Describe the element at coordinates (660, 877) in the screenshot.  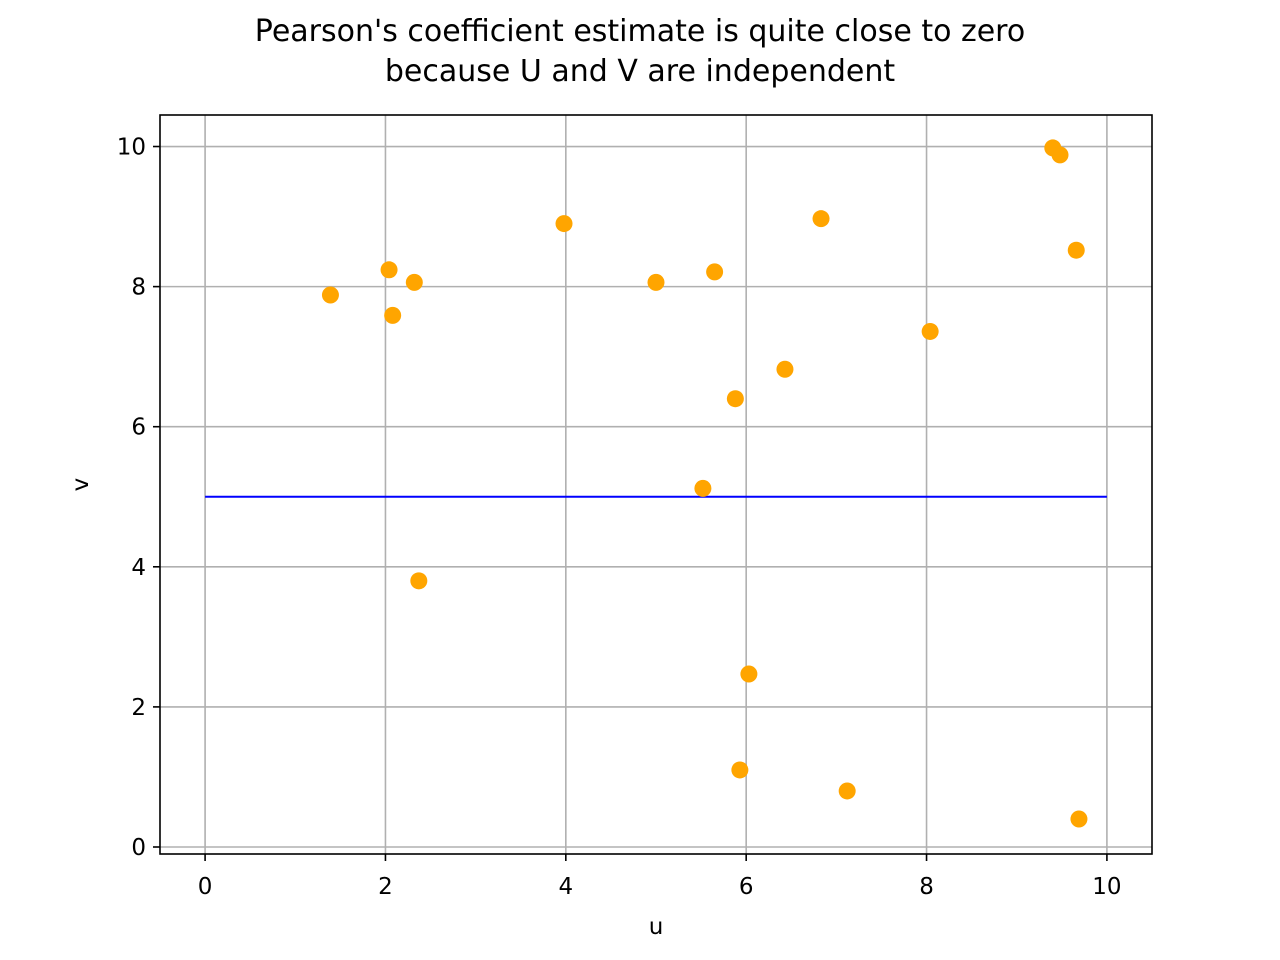
I see `x-axis-ticks: 0 2 4 6 8 10` at that location.